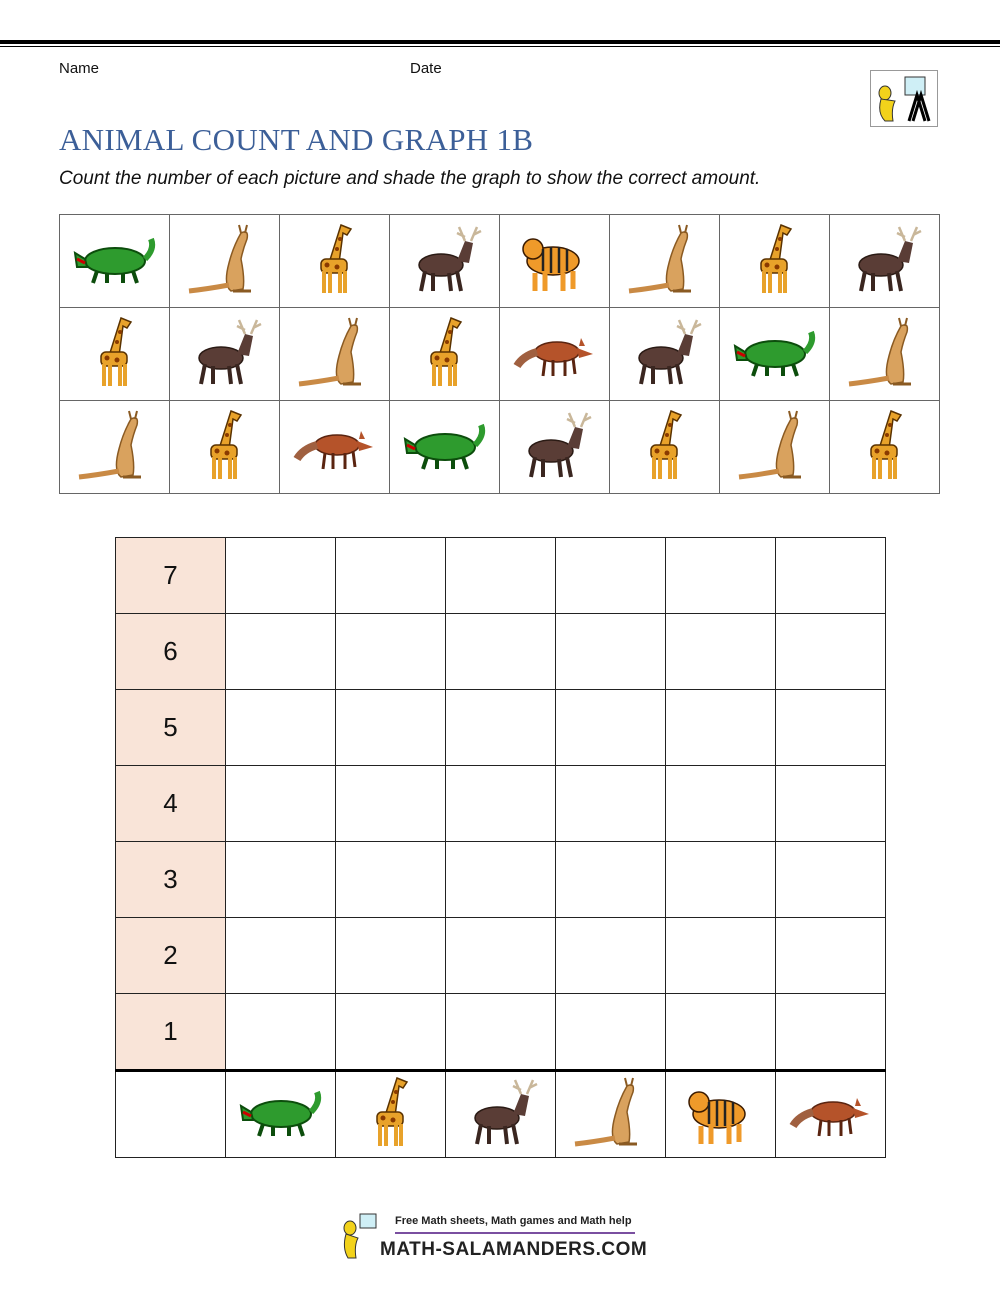 This screenshot has width=1000, height=1294. What do you see at coordinates (170, 1113) in the screenshot?
I see `corner-cell` at bounding box center [170, 1113].